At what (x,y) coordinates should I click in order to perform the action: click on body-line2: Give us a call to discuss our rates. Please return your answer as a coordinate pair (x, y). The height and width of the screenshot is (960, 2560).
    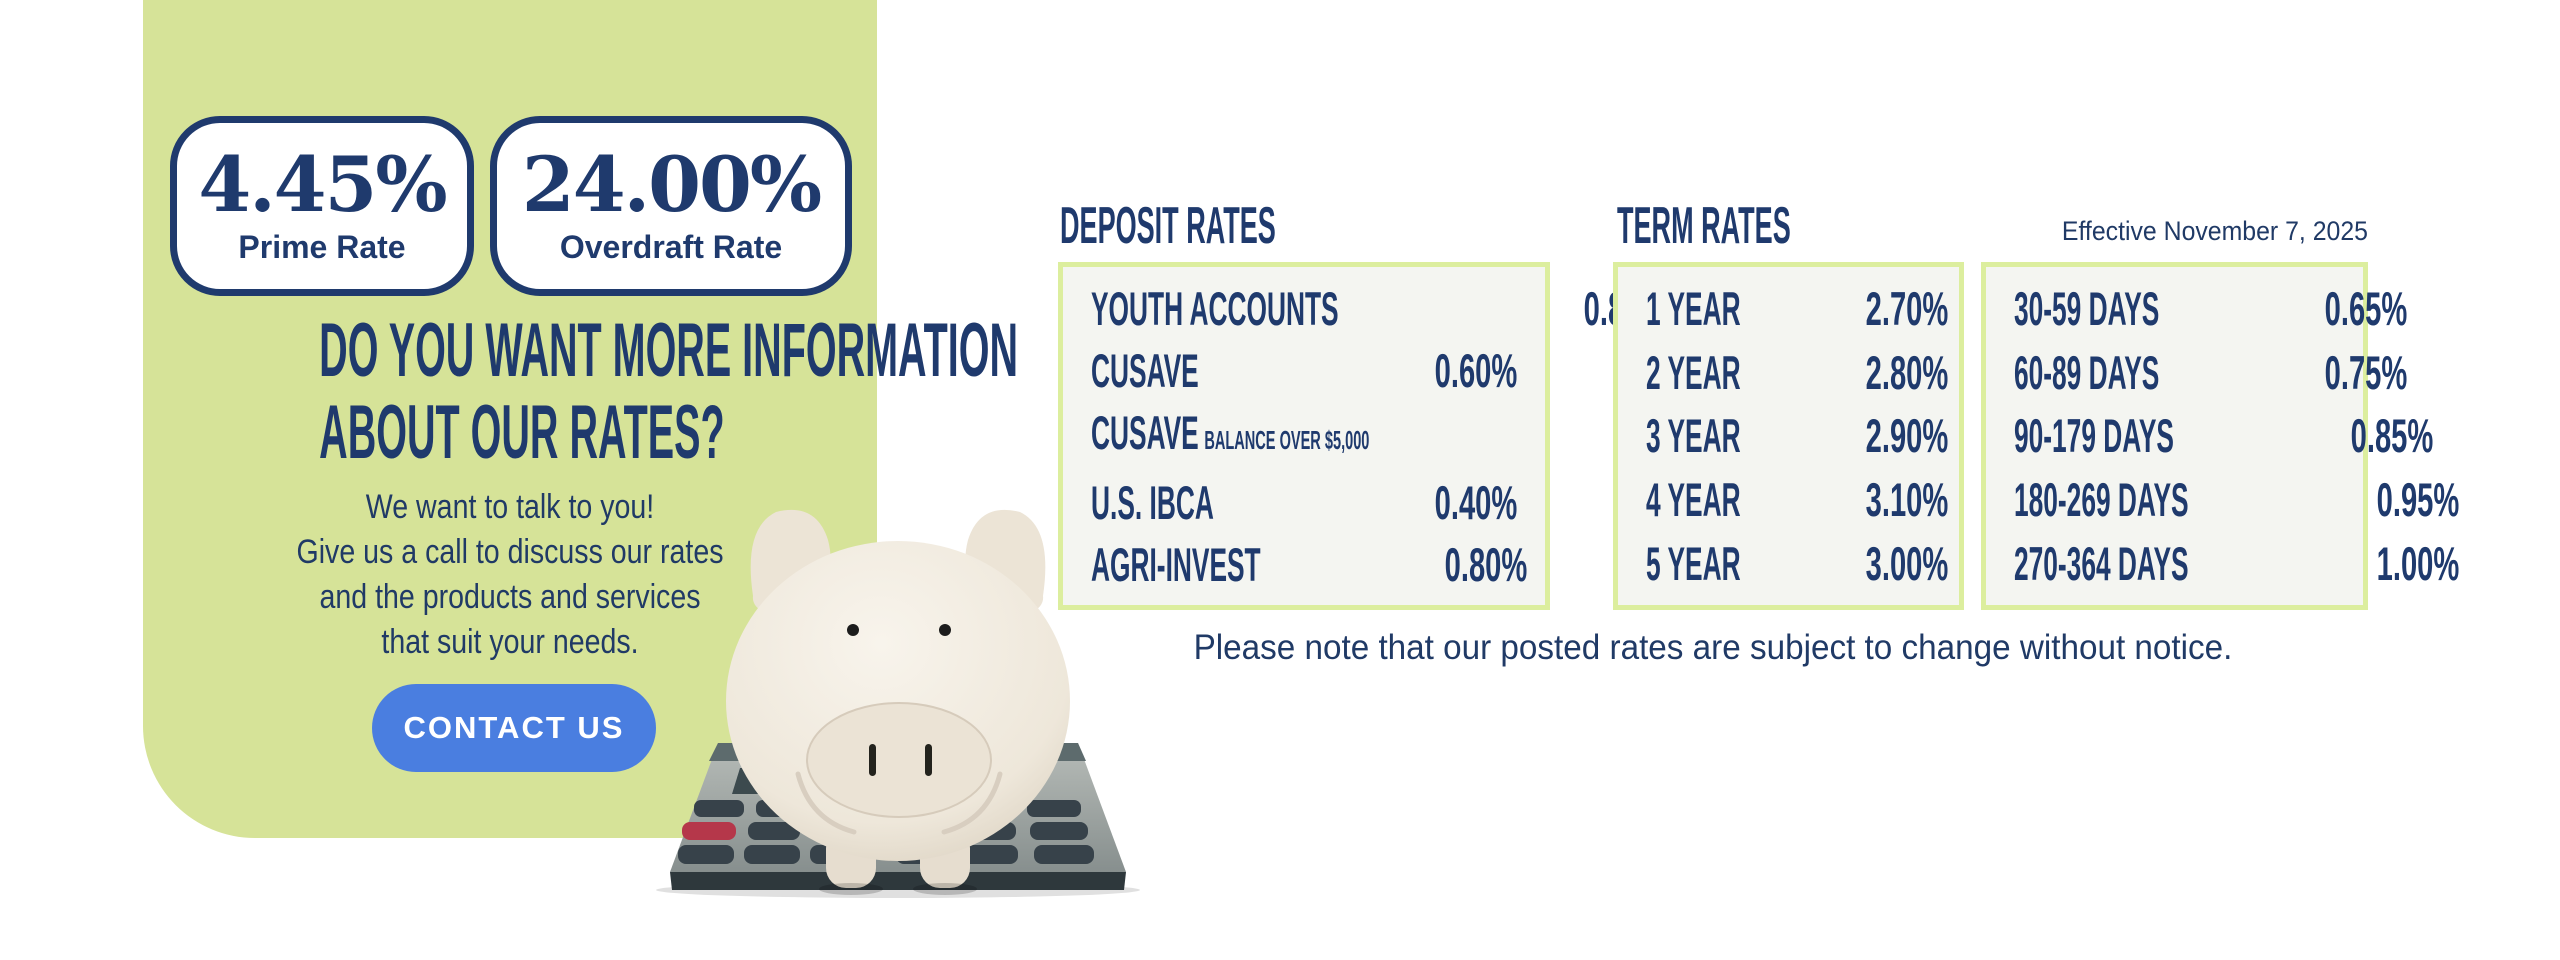
    Looking at the image, I should click on (510, 552).